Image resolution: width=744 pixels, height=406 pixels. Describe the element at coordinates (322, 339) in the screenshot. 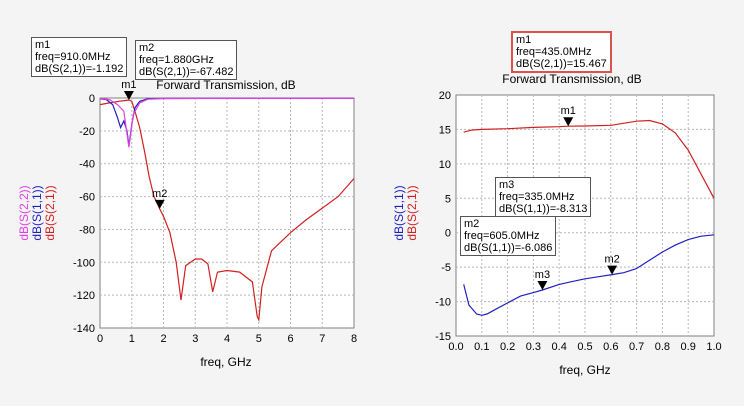

I see `x-tick-label: 7` at that location.